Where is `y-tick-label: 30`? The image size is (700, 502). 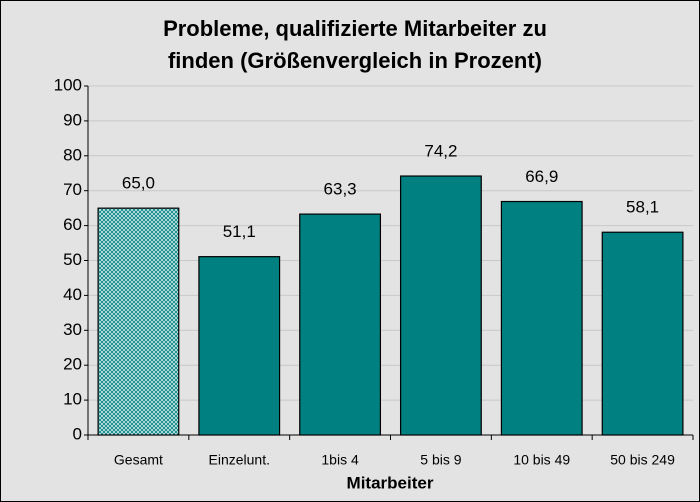 y-tick-label: 30 is located at coordinates (72, 329).